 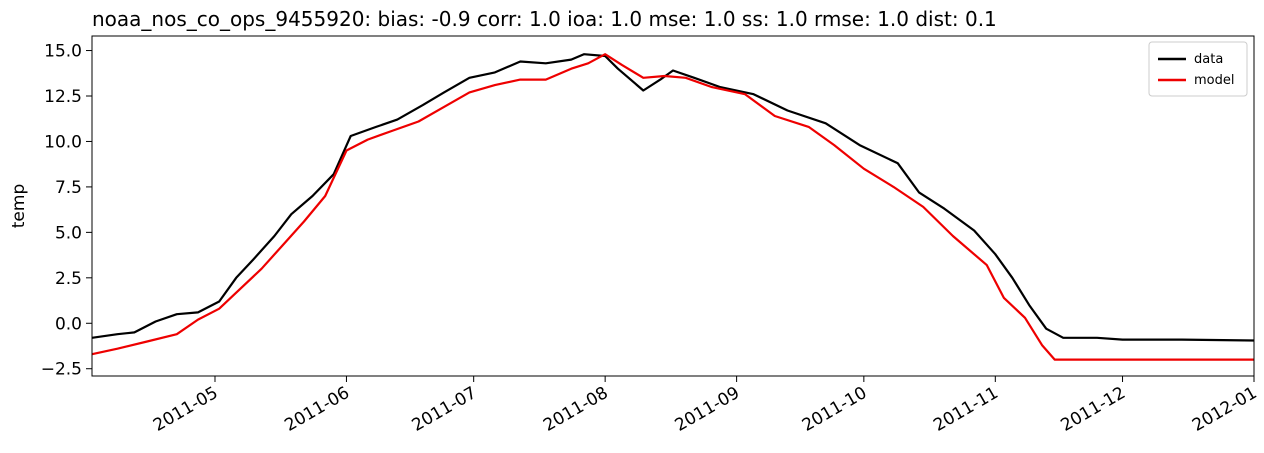 What do you see at coordinates (835, 409) in the screenshot?
I see `x-tick-label: 2011-10` at bounding box center [835, 409].